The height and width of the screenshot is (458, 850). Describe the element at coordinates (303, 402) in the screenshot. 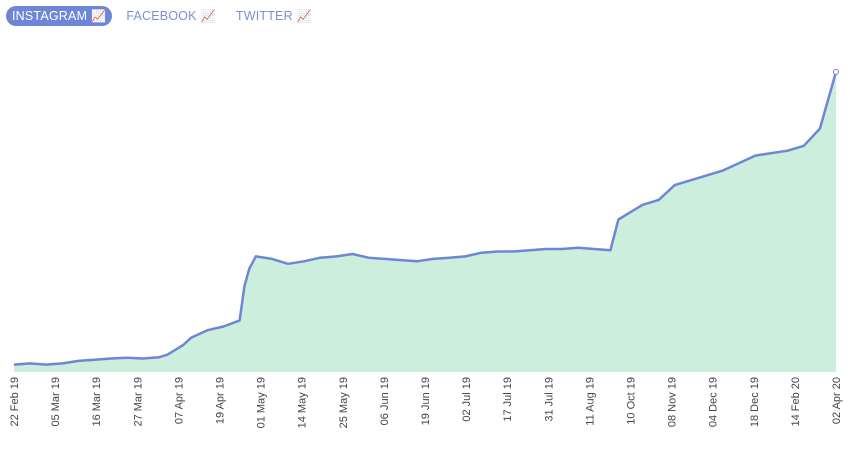

I see `x-tick-label: 14 May 19` at that location.